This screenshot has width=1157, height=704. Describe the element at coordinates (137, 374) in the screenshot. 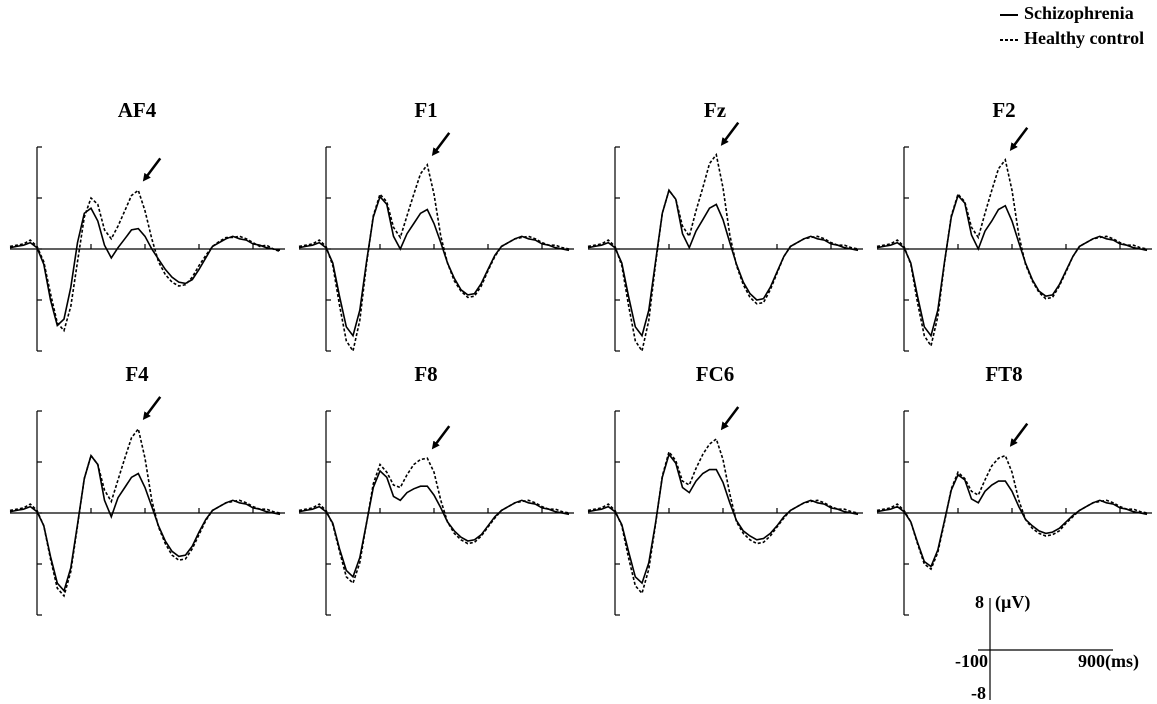

I see `panel-title: F4` at that location.